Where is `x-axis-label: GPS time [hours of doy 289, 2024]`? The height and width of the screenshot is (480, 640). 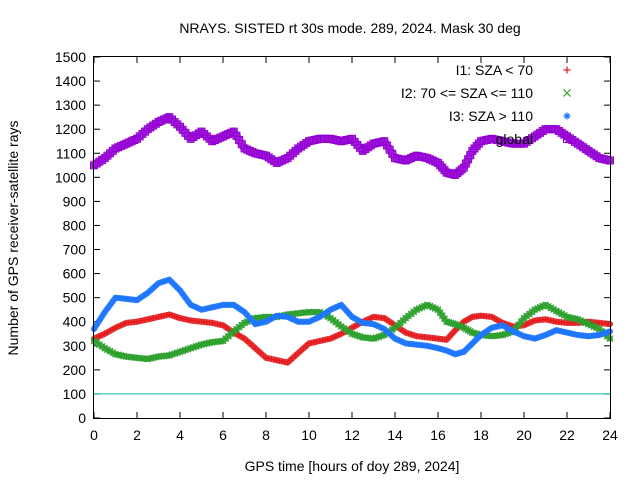
x-axis-label: GPS time [hours of doy 289, 2024] is located at coordinates (352, 466).